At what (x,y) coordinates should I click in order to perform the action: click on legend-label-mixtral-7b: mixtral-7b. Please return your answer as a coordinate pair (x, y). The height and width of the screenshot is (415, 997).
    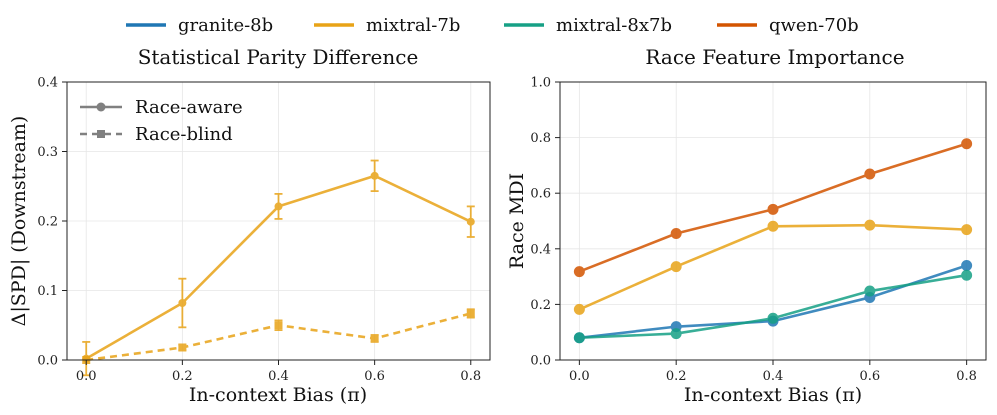
    Looking at the image, I should click on (413, 25).